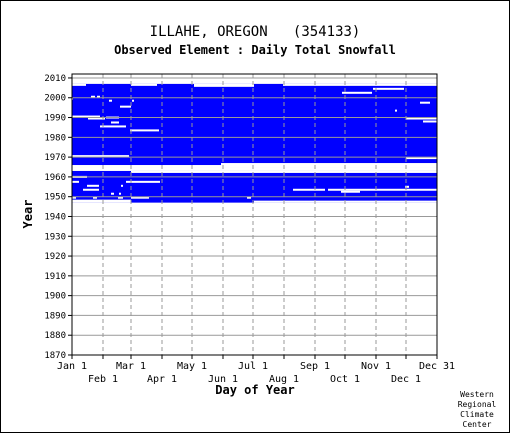 The image size is (510, 433). I want to click on y-tick-label: 1990, so click(55, 119).